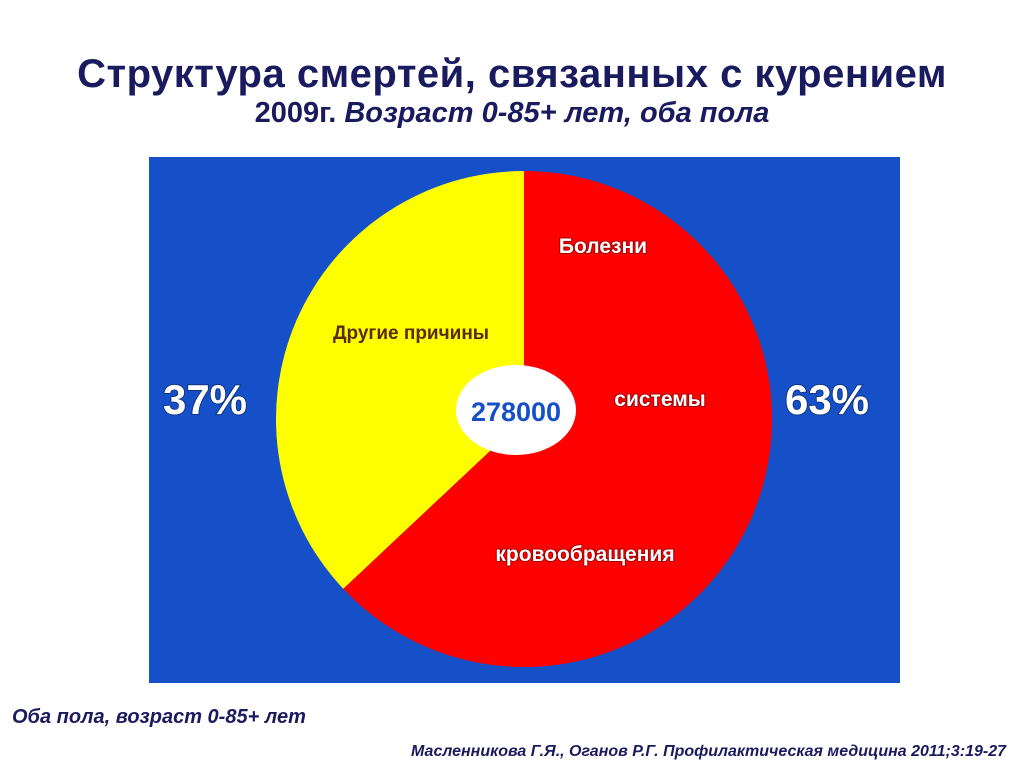 The width and height of the screenshot is (1024, 768). Describe the element at coordinates (205, 399) in the screenshot. I see `percent-label-other: 37%` at that location.